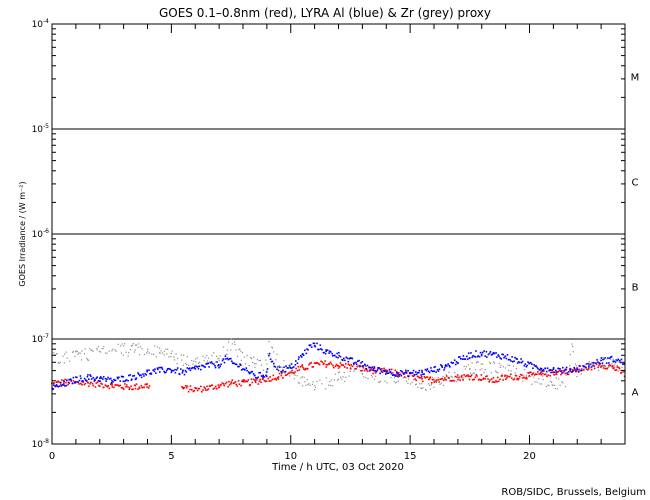 This screenshot has height=500, width=650. I want to click on x-tick-label: 20, so click(529, 456).